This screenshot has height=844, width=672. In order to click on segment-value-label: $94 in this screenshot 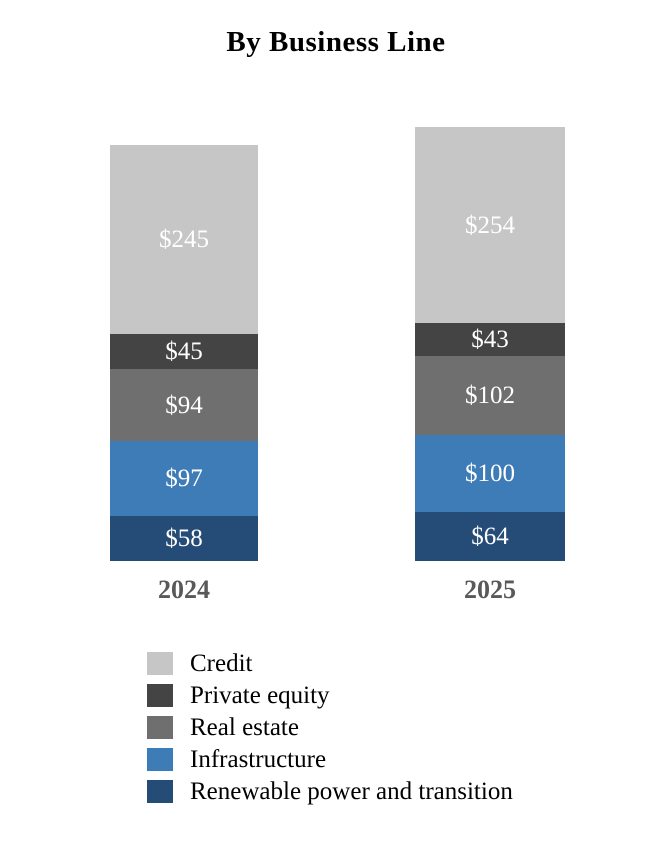, I will do `click(184, 405)`.